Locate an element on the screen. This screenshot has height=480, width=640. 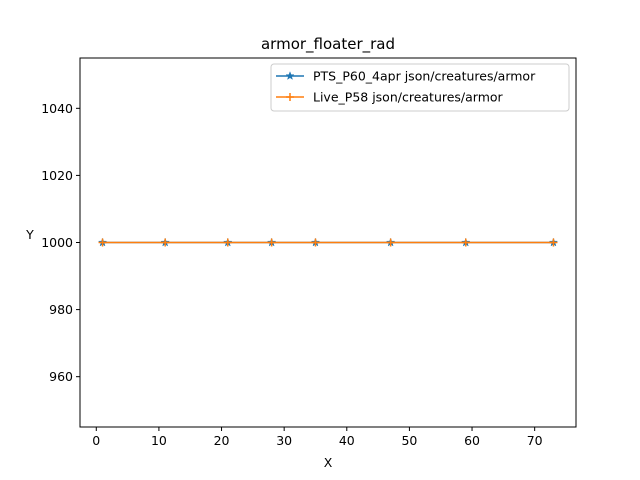
legend-label: PTS_P60_4apr json/creatures/armor is located at coordinates (424, 76).